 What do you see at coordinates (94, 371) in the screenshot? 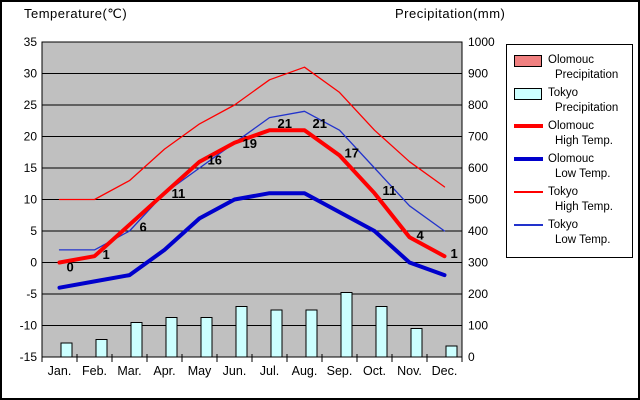
I see `month-label: Feb.` at bounding box center [94, 371].